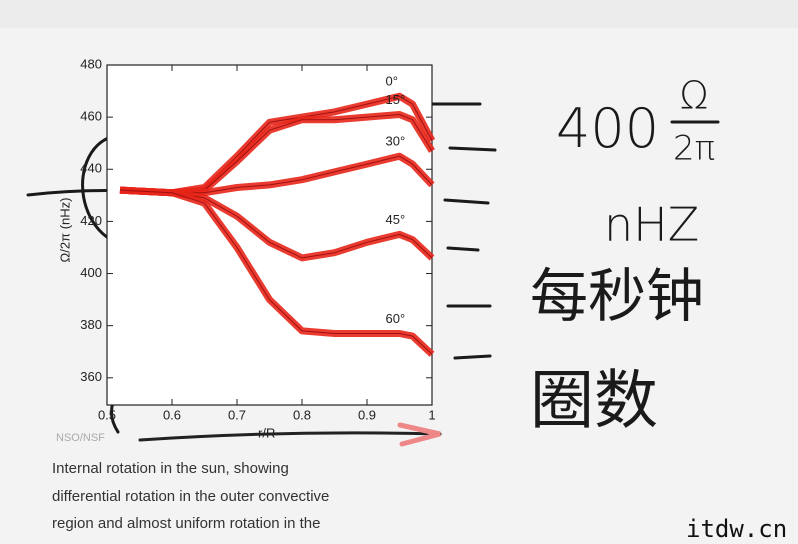 Image resolution: width=798 pixels, height=544 pixels. What do you see at coordinates (170, 468) in the screenshot?
I see `caption-line: Internal rotation in the sun, showing` at bounding box center [170, 468].